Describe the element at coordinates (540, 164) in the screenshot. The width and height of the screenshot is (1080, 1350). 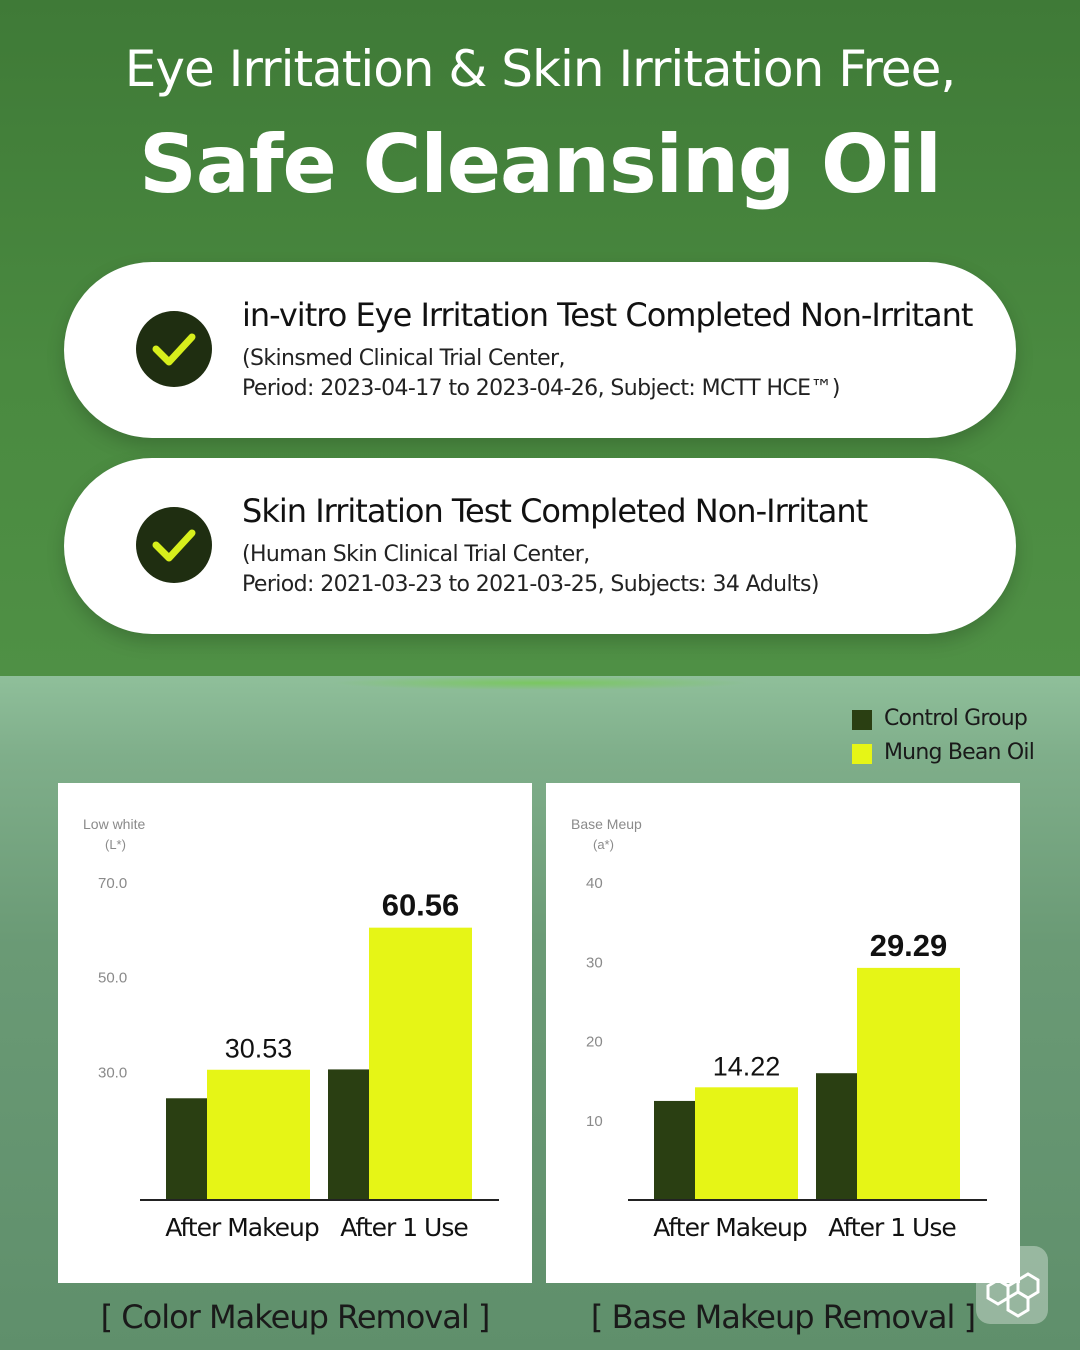
I see `headline-title: Safe Cleansing Oil` at that location.